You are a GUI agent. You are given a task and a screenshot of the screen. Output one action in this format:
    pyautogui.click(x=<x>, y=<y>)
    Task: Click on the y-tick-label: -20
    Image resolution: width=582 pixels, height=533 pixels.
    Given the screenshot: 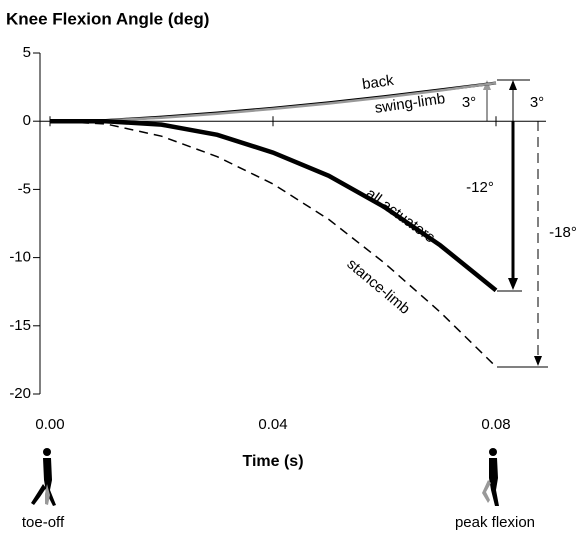 What is the action you would take?
    pyautogui.click(x=20, y=393)
    